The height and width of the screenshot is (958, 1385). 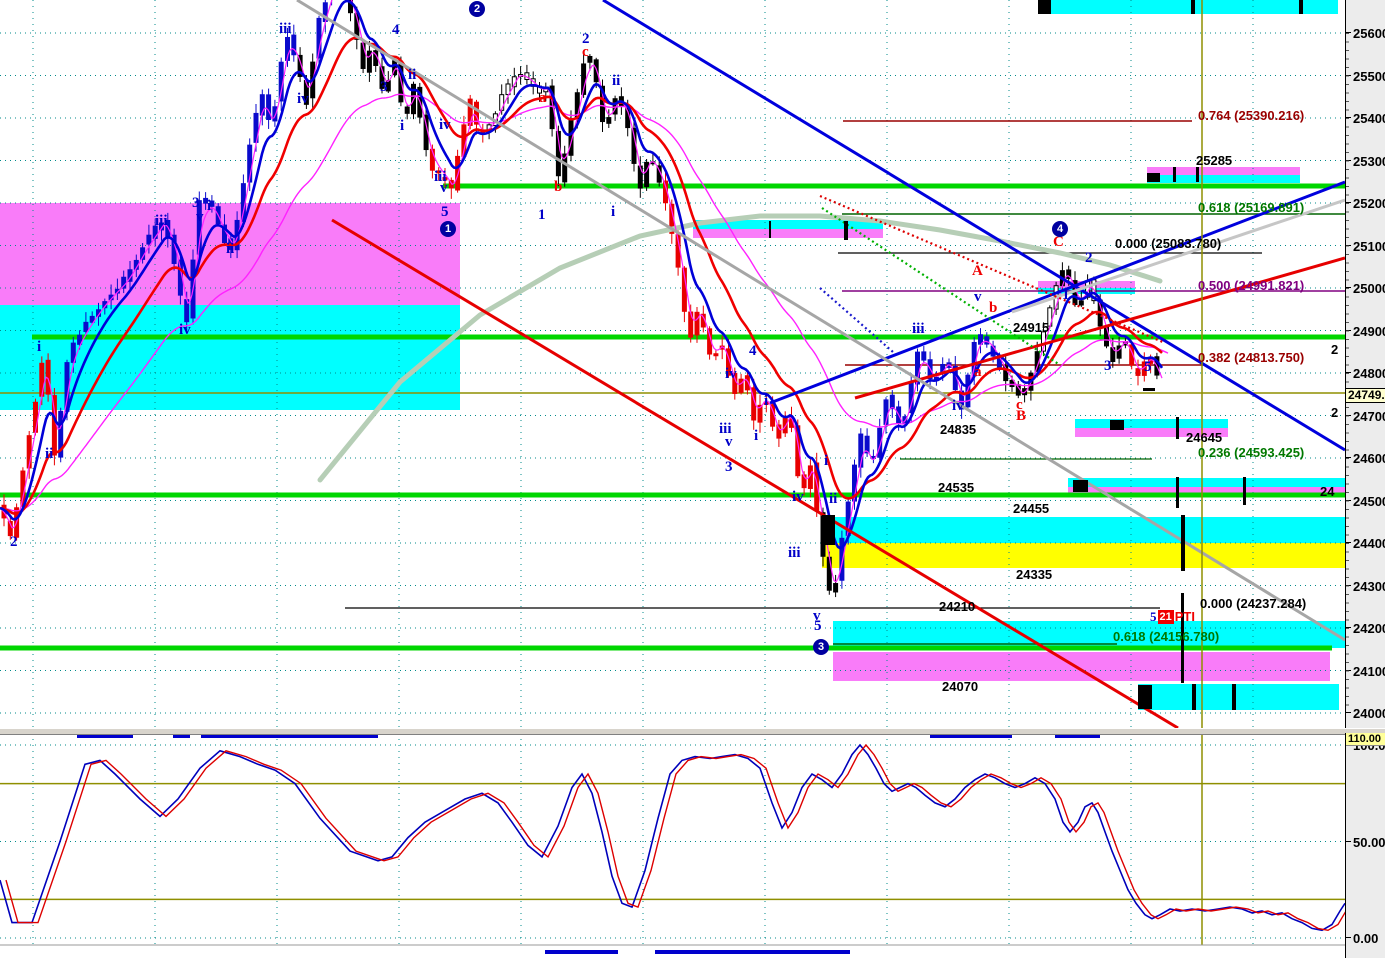 I want to click on oscillator-value-box: 110.00, so click(x=1365, y=739).